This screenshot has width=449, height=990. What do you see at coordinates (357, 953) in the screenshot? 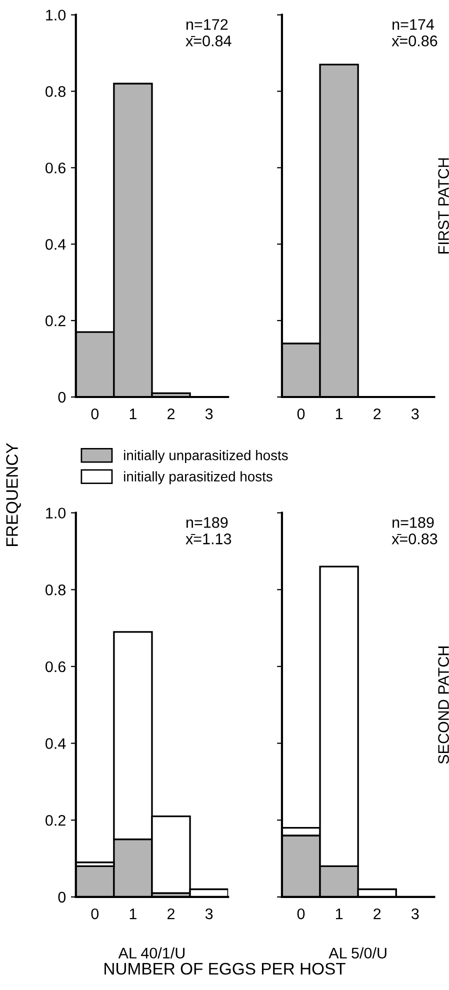
I see `x-axis-title: AL 5/0/U` at bounding box center [357, 953].